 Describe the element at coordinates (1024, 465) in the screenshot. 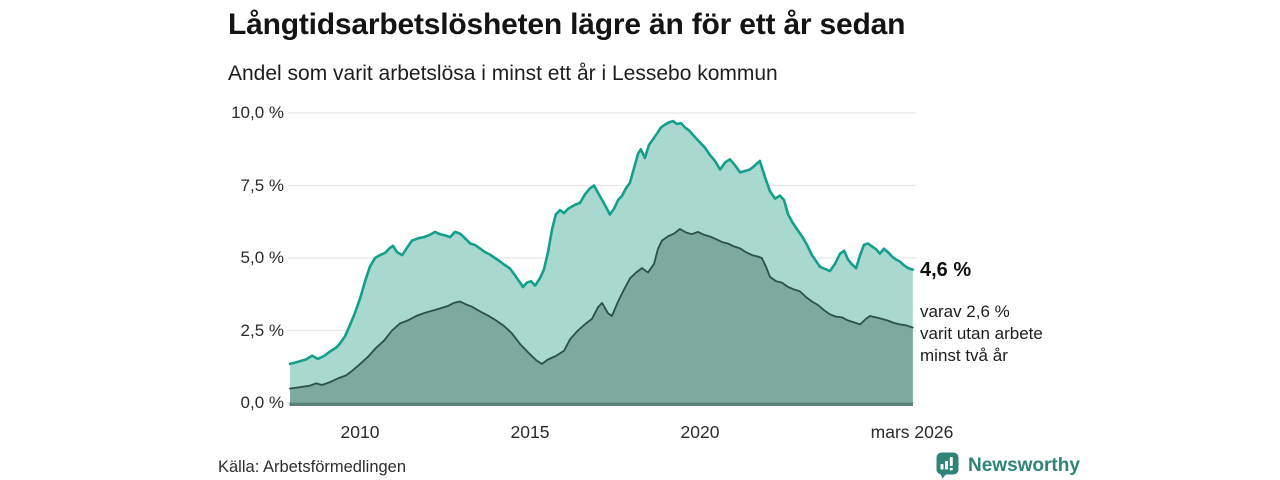

I see `newsworthy-logo-text: Newsworthy` at that location.